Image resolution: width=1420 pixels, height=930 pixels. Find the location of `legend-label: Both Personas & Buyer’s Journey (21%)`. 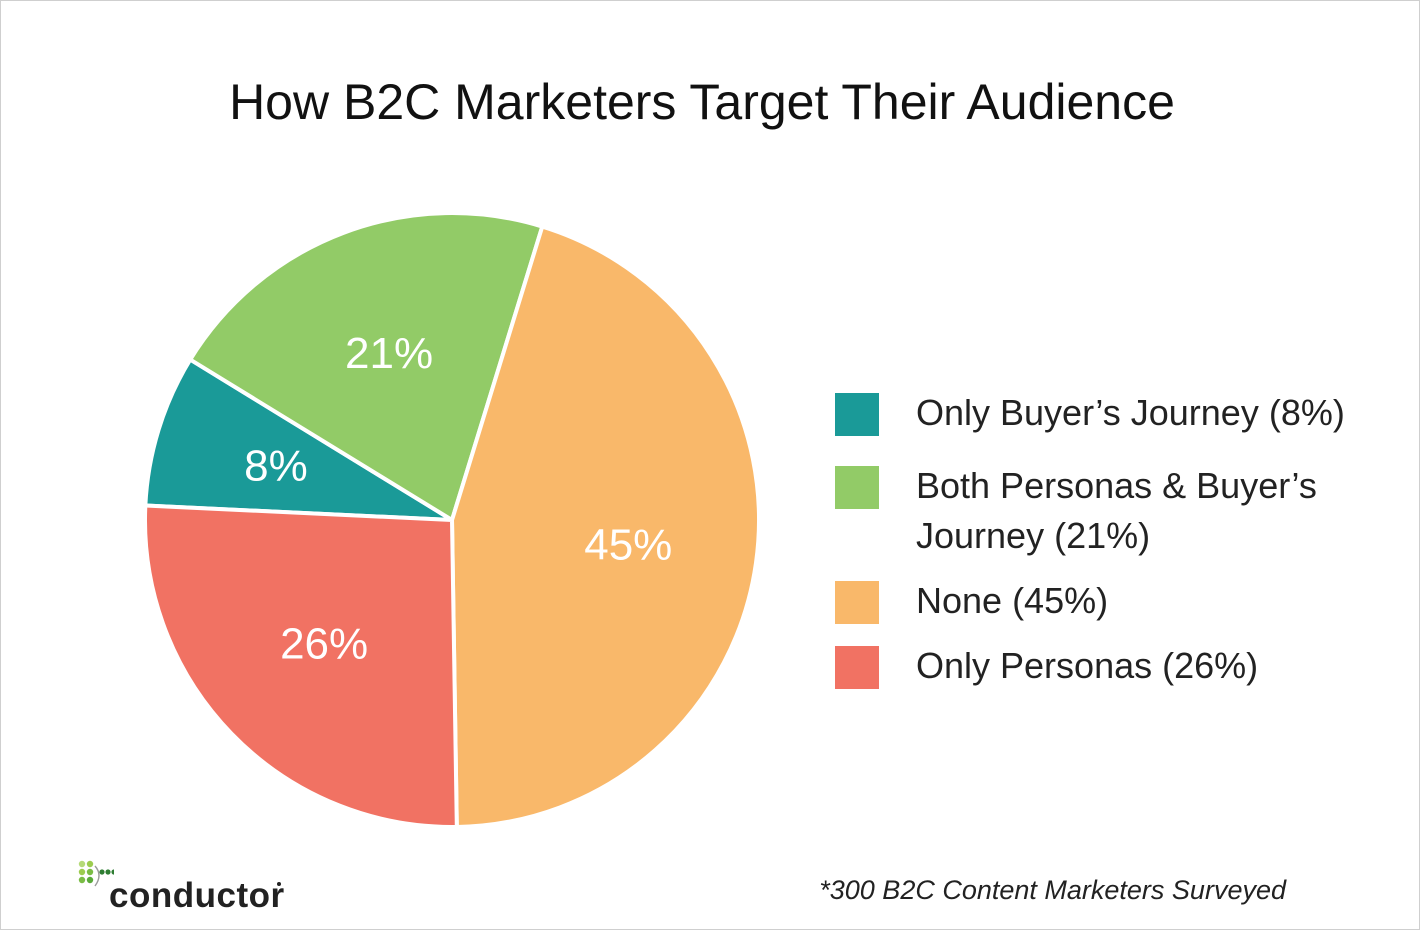

legend-label: Both Personas & Buyer’s Journey (21%) is located at coordinates (1116, 510).